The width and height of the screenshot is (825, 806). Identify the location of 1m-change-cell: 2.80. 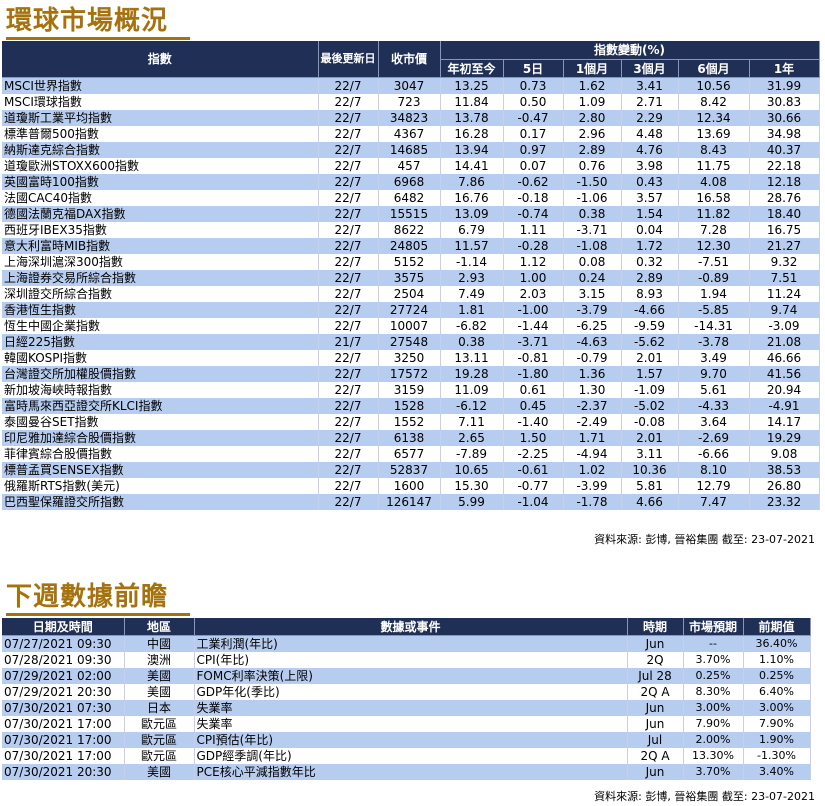
(592, 117).